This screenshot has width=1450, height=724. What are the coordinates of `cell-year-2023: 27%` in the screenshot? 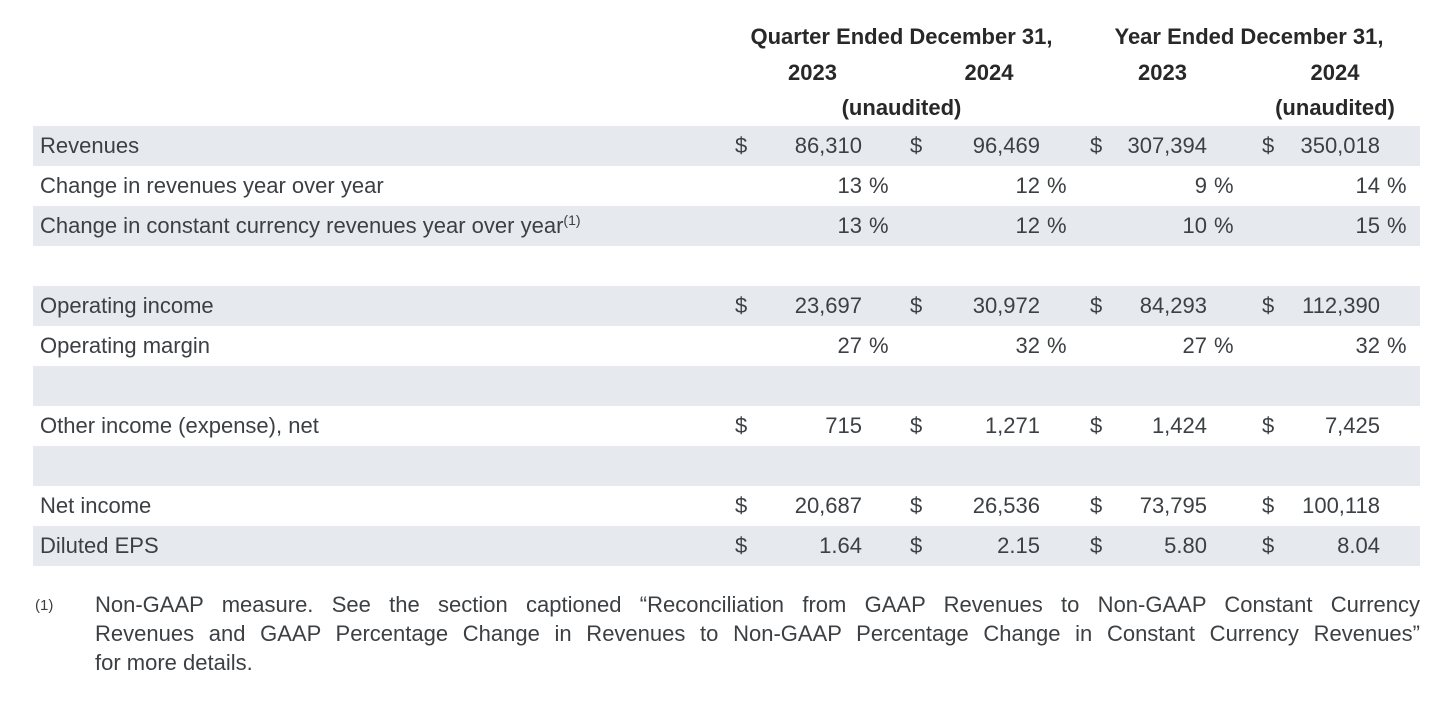 It's located at (1162, 346).